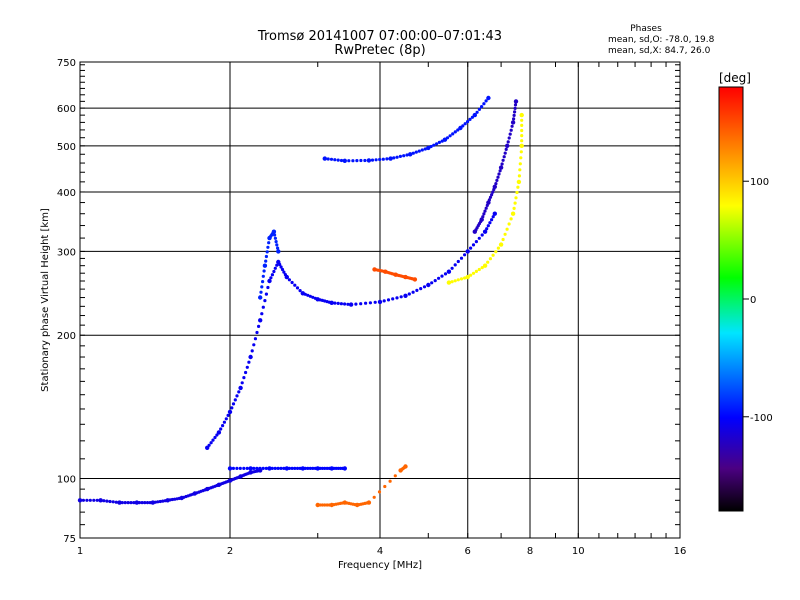  I want to click on series-f2-x-trace, so click(485, 198).